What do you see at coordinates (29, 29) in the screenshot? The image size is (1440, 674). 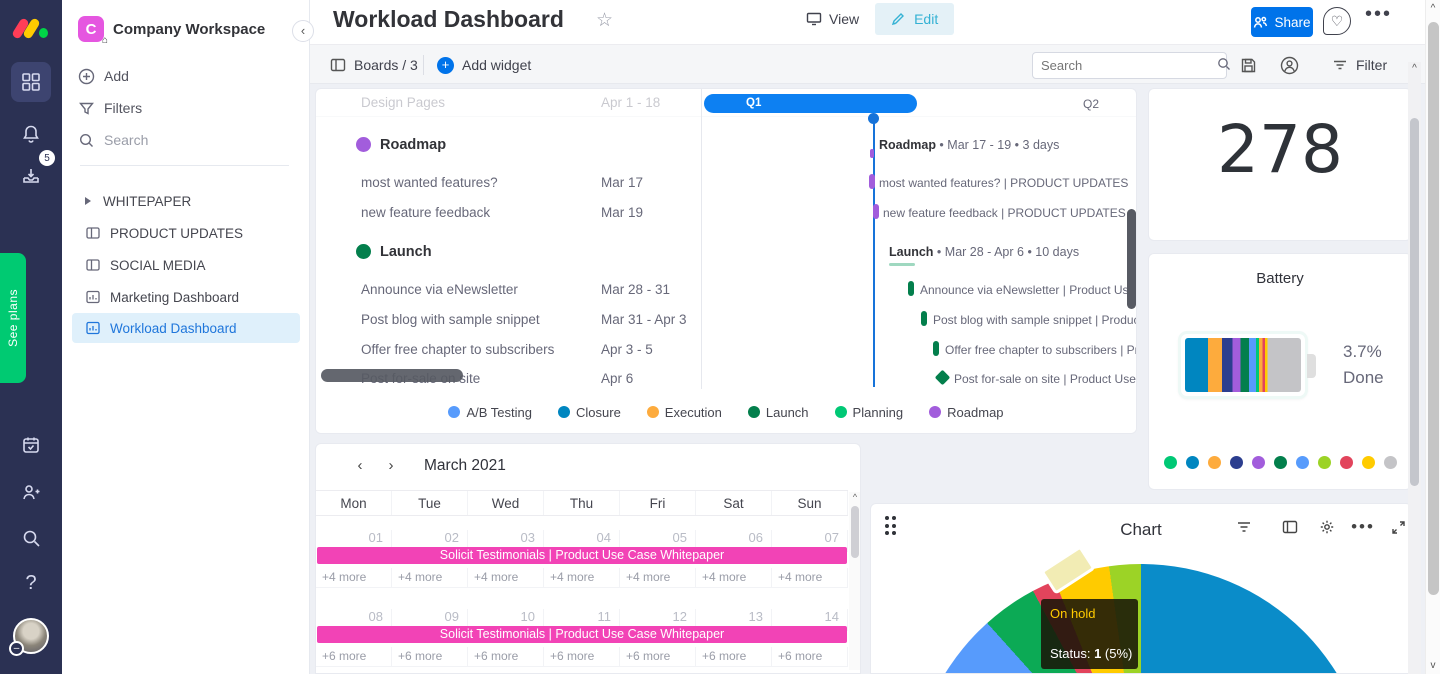 I see `monday-logo-icon` at bounding box center [29, 29].